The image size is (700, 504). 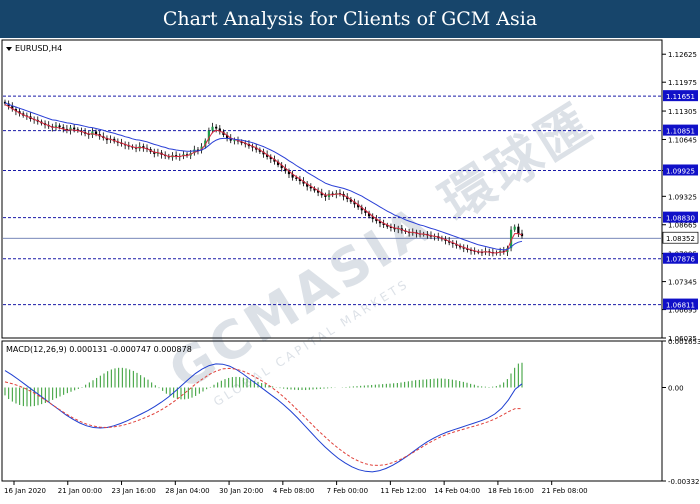 I want to click on level-label: 1.08830, so click(x=680, y=219).